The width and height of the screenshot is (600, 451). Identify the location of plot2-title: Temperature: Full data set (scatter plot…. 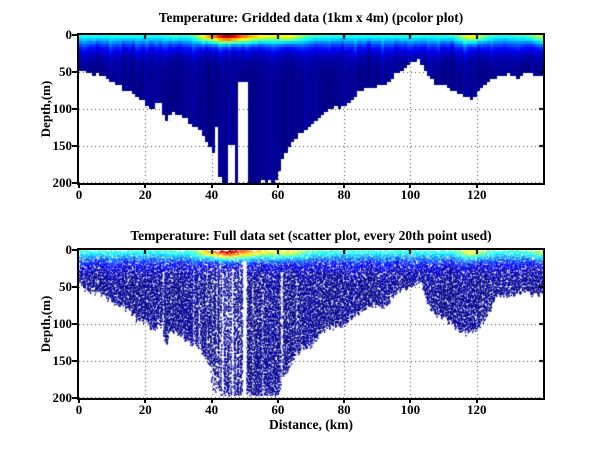
(311, 235).